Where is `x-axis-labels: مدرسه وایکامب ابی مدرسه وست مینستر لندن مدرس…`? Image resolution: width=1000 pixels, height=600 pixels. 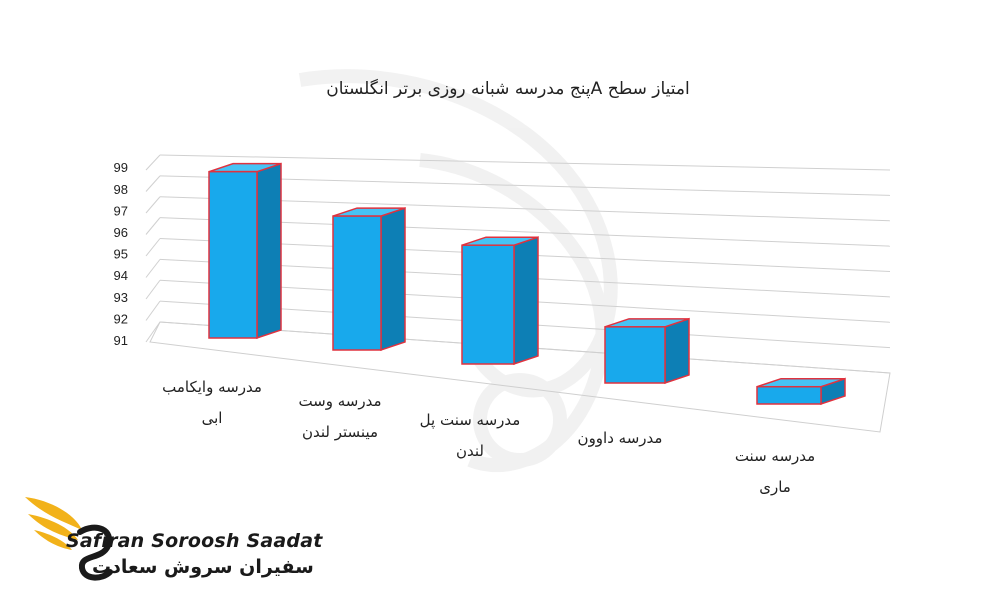 x-axis-labels: مدرسه وایکامب ابی مدرسه وست مینستر لندن مدرس… is located at coordinates (488, 437).